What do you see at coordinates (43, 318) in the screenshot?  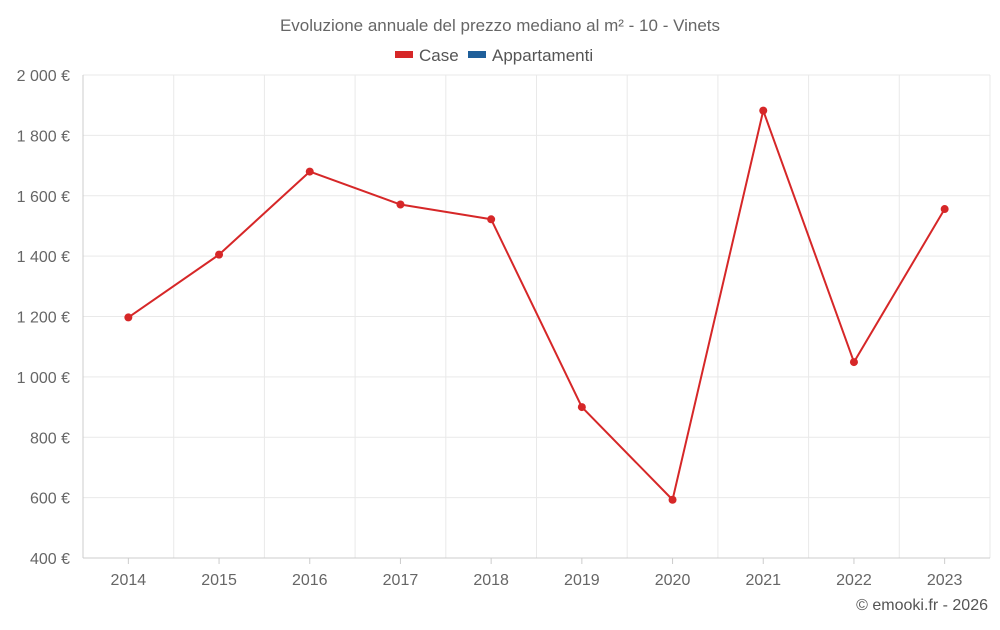 I see `y-tick-label: 1 200 €` at bounding box center [43, 318].